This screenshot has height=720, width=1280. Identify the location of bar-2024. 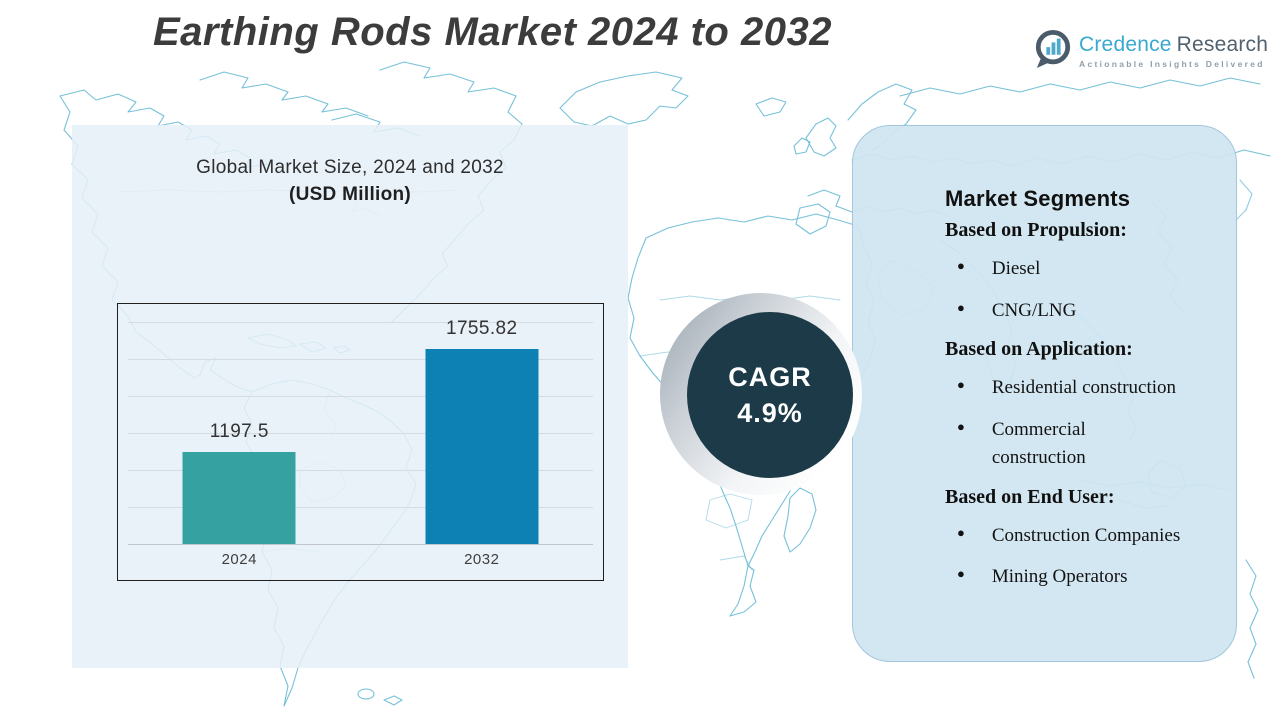
(239, 498).